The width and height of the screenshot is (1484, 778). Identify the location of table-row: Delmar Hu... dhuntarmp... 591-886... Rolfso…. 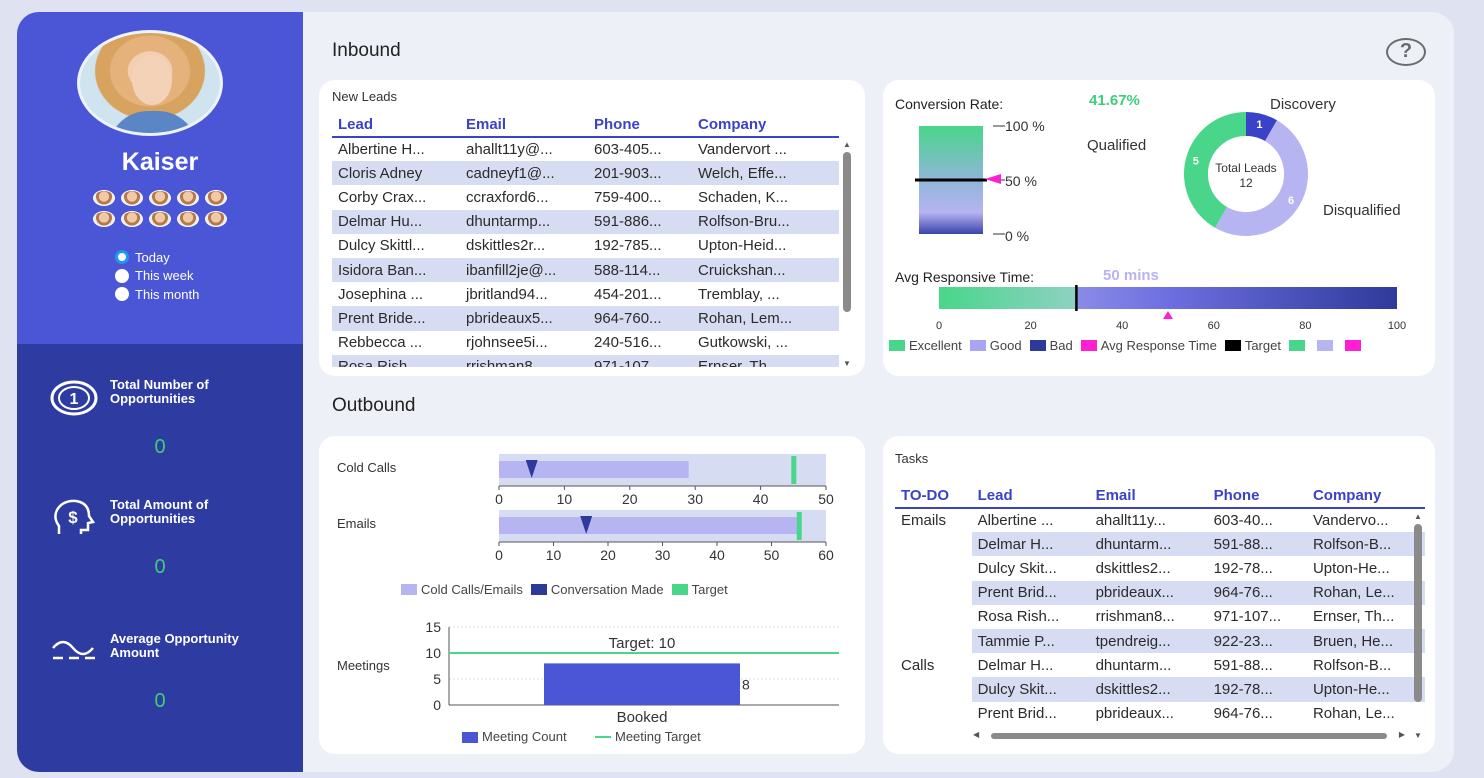
(585, 221).